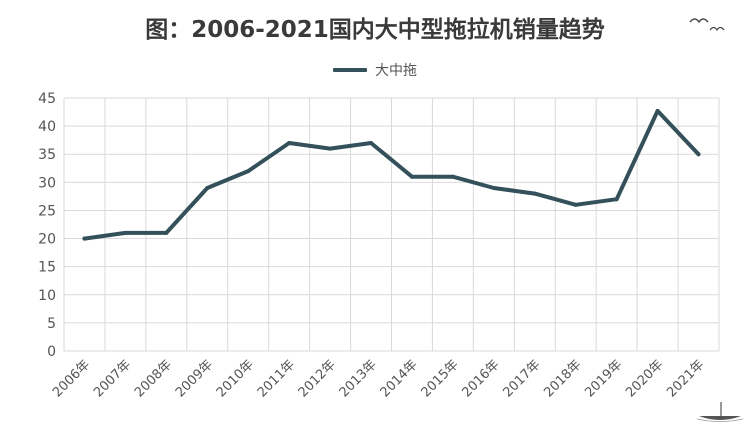  I want to click on x-tick-label: 2021年, so click(685, 378).